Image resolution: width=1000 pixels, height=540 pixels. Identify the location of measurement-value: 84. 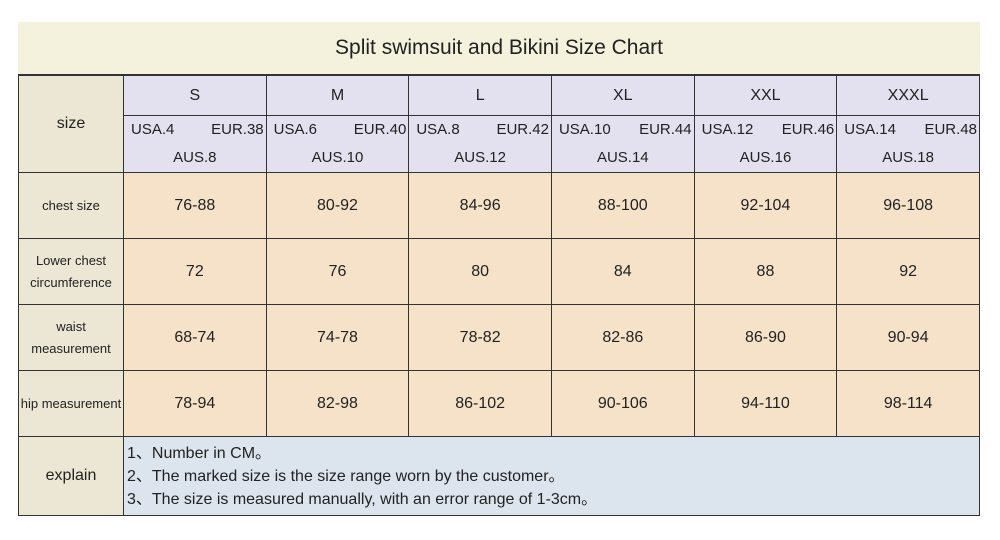
(622, 271).